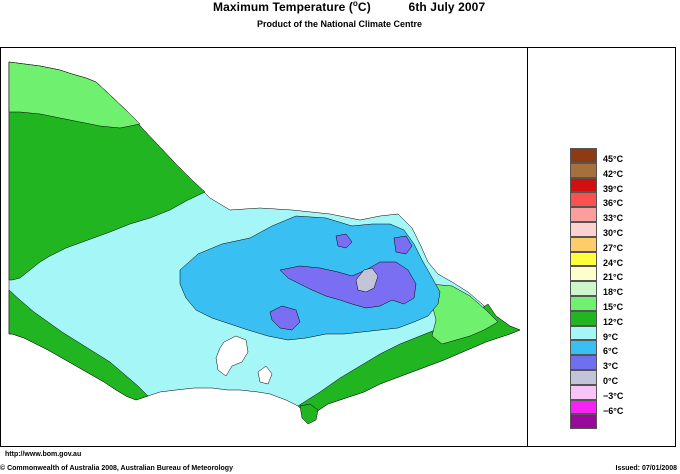 This screenshot has width=680, height=474. I want to click on map-title: Maximum Temperature (oC) 6th July 2007, so click(349, 7).